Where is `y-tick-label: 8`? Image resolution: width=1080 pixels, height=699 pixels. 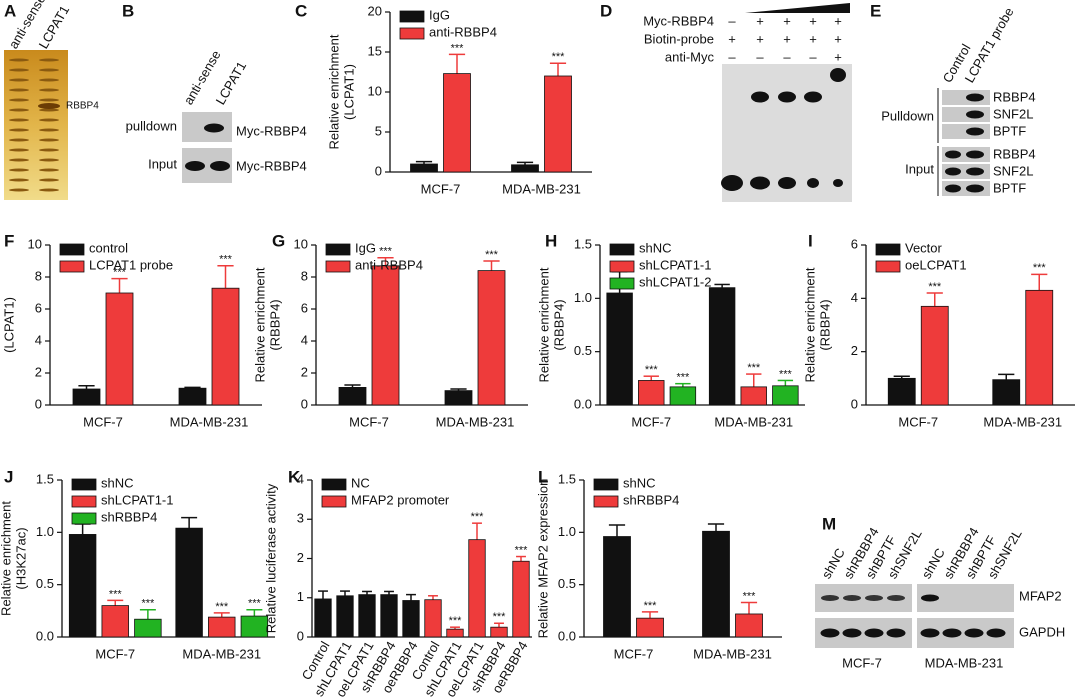
y-tick-label: 8 is located at coordinates (304, 275).